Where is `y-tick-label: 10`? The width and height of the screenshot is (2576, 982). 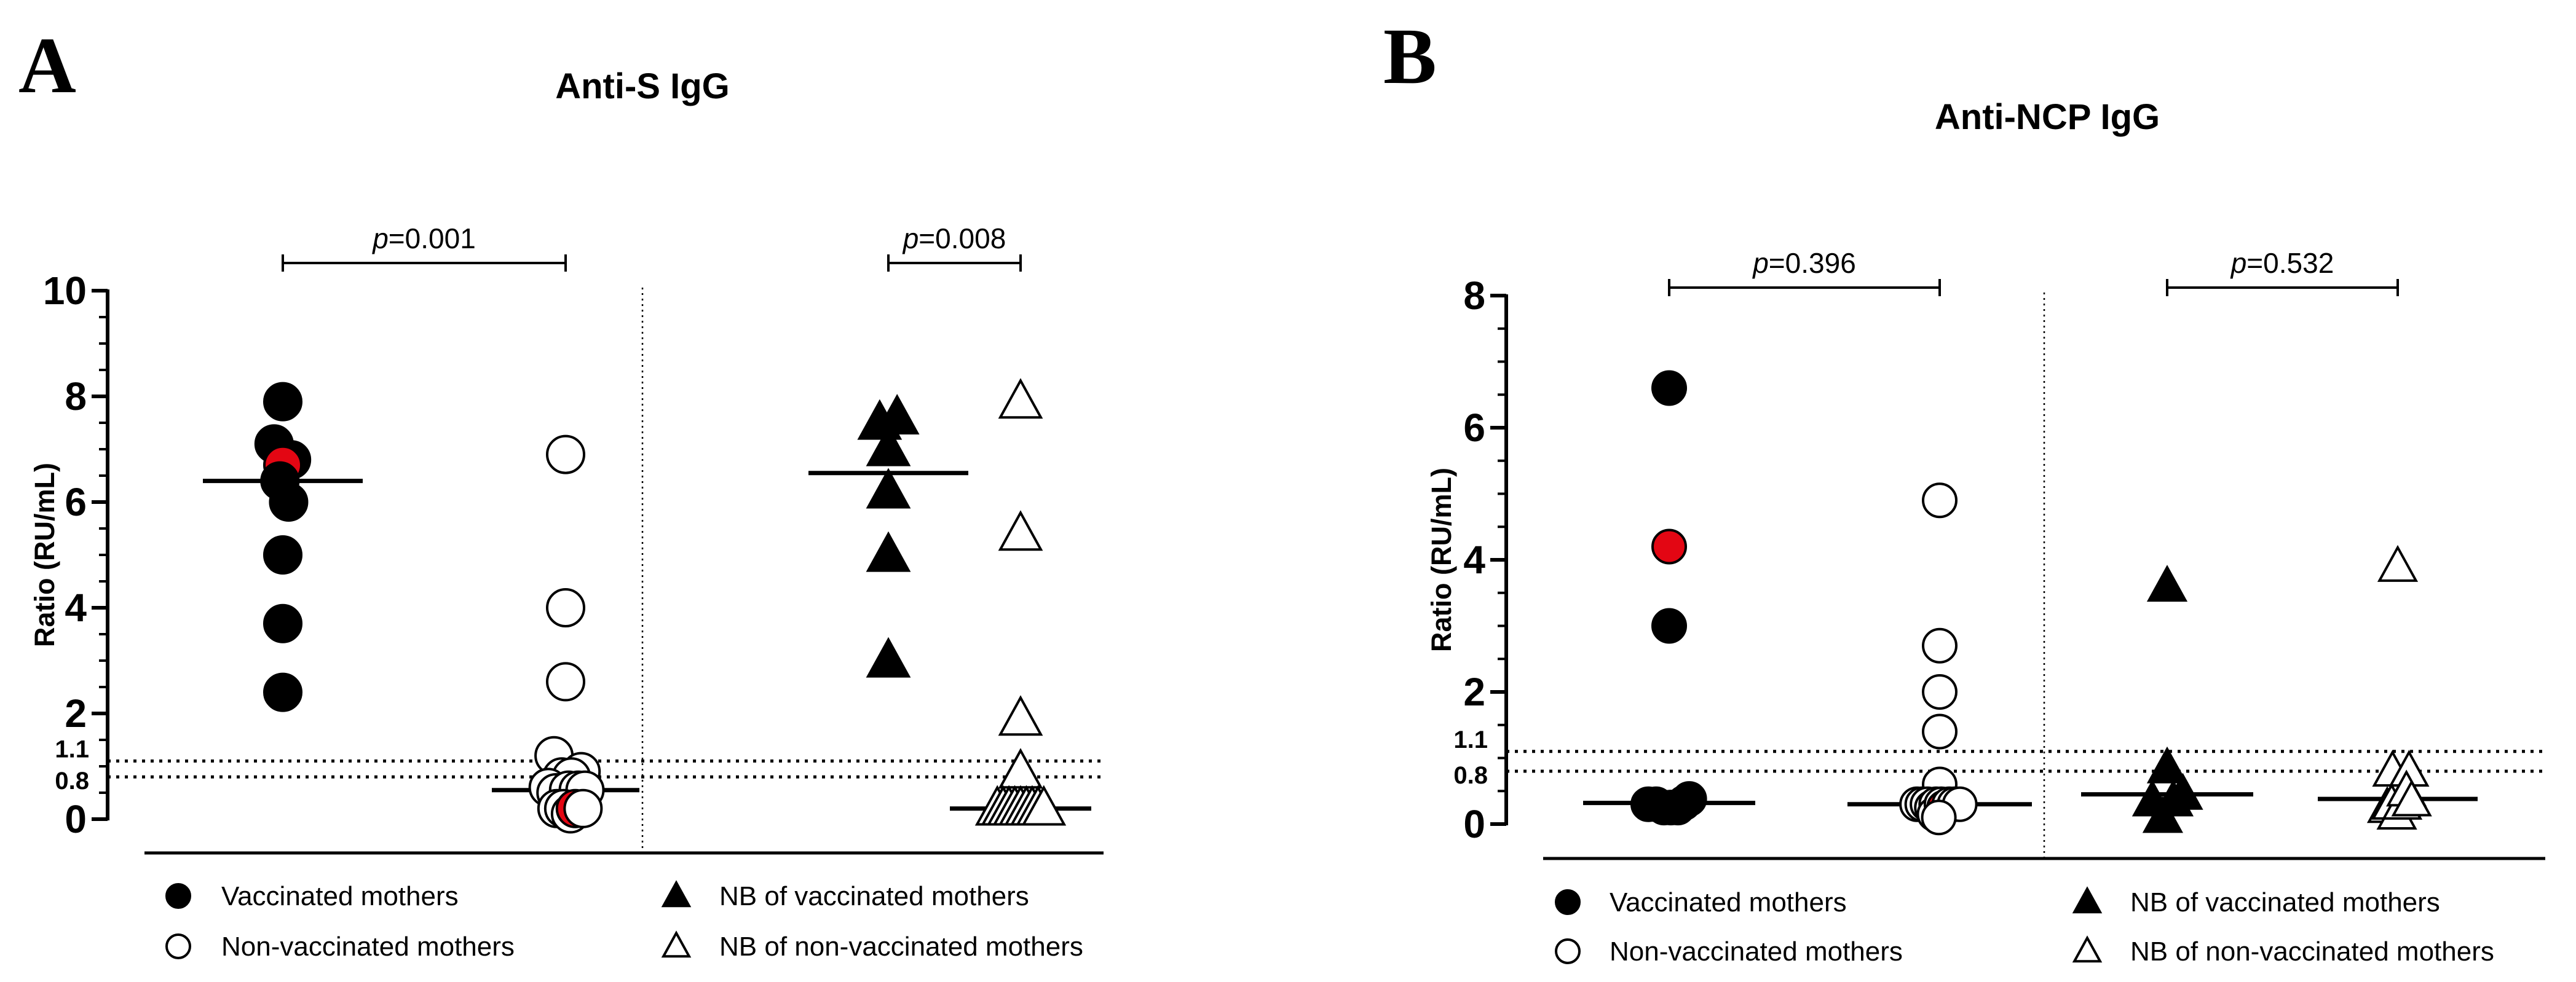
y-tick-label: 10 is located at coordinates (65, 291).